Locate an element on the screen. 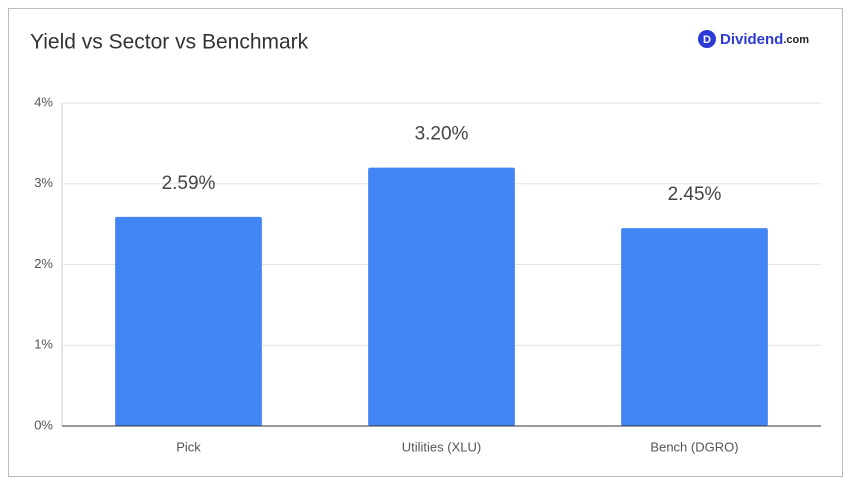  value-label: 2.59% is located at coordinates (189, 183).